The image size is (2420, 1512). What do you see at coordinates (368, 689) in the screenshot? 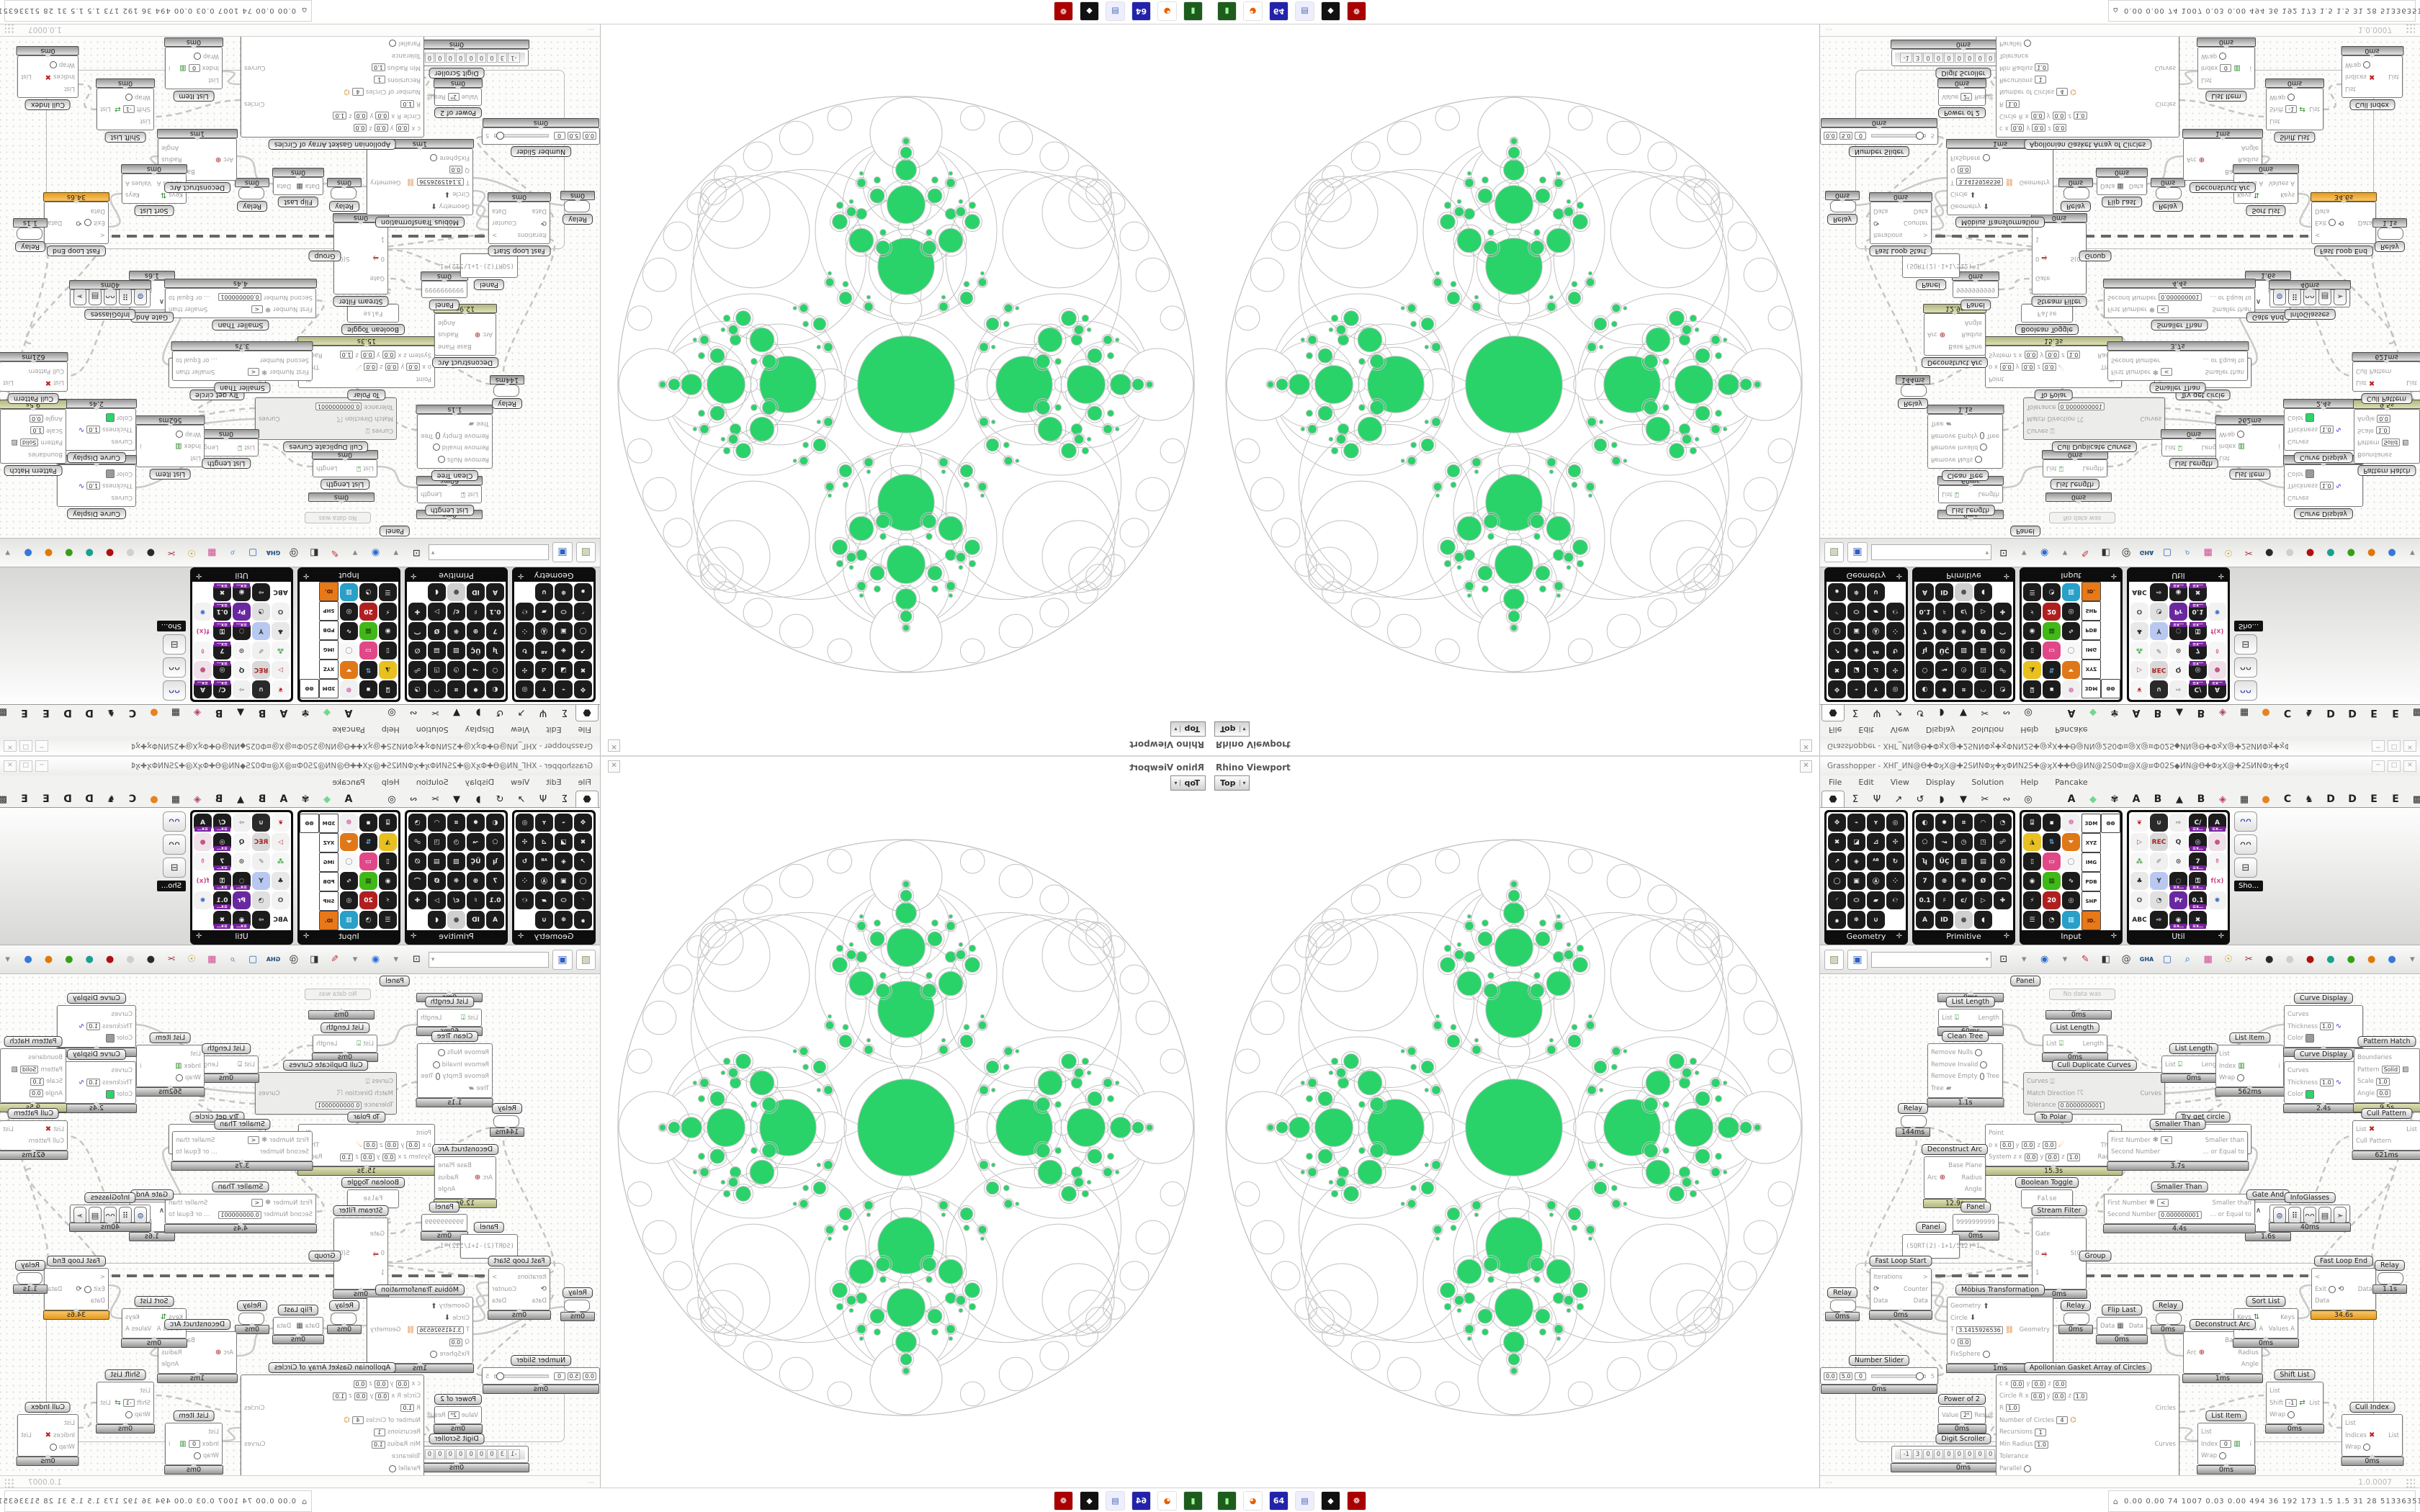
I see `component-icon: ▪` at bounding box center [368, 689].